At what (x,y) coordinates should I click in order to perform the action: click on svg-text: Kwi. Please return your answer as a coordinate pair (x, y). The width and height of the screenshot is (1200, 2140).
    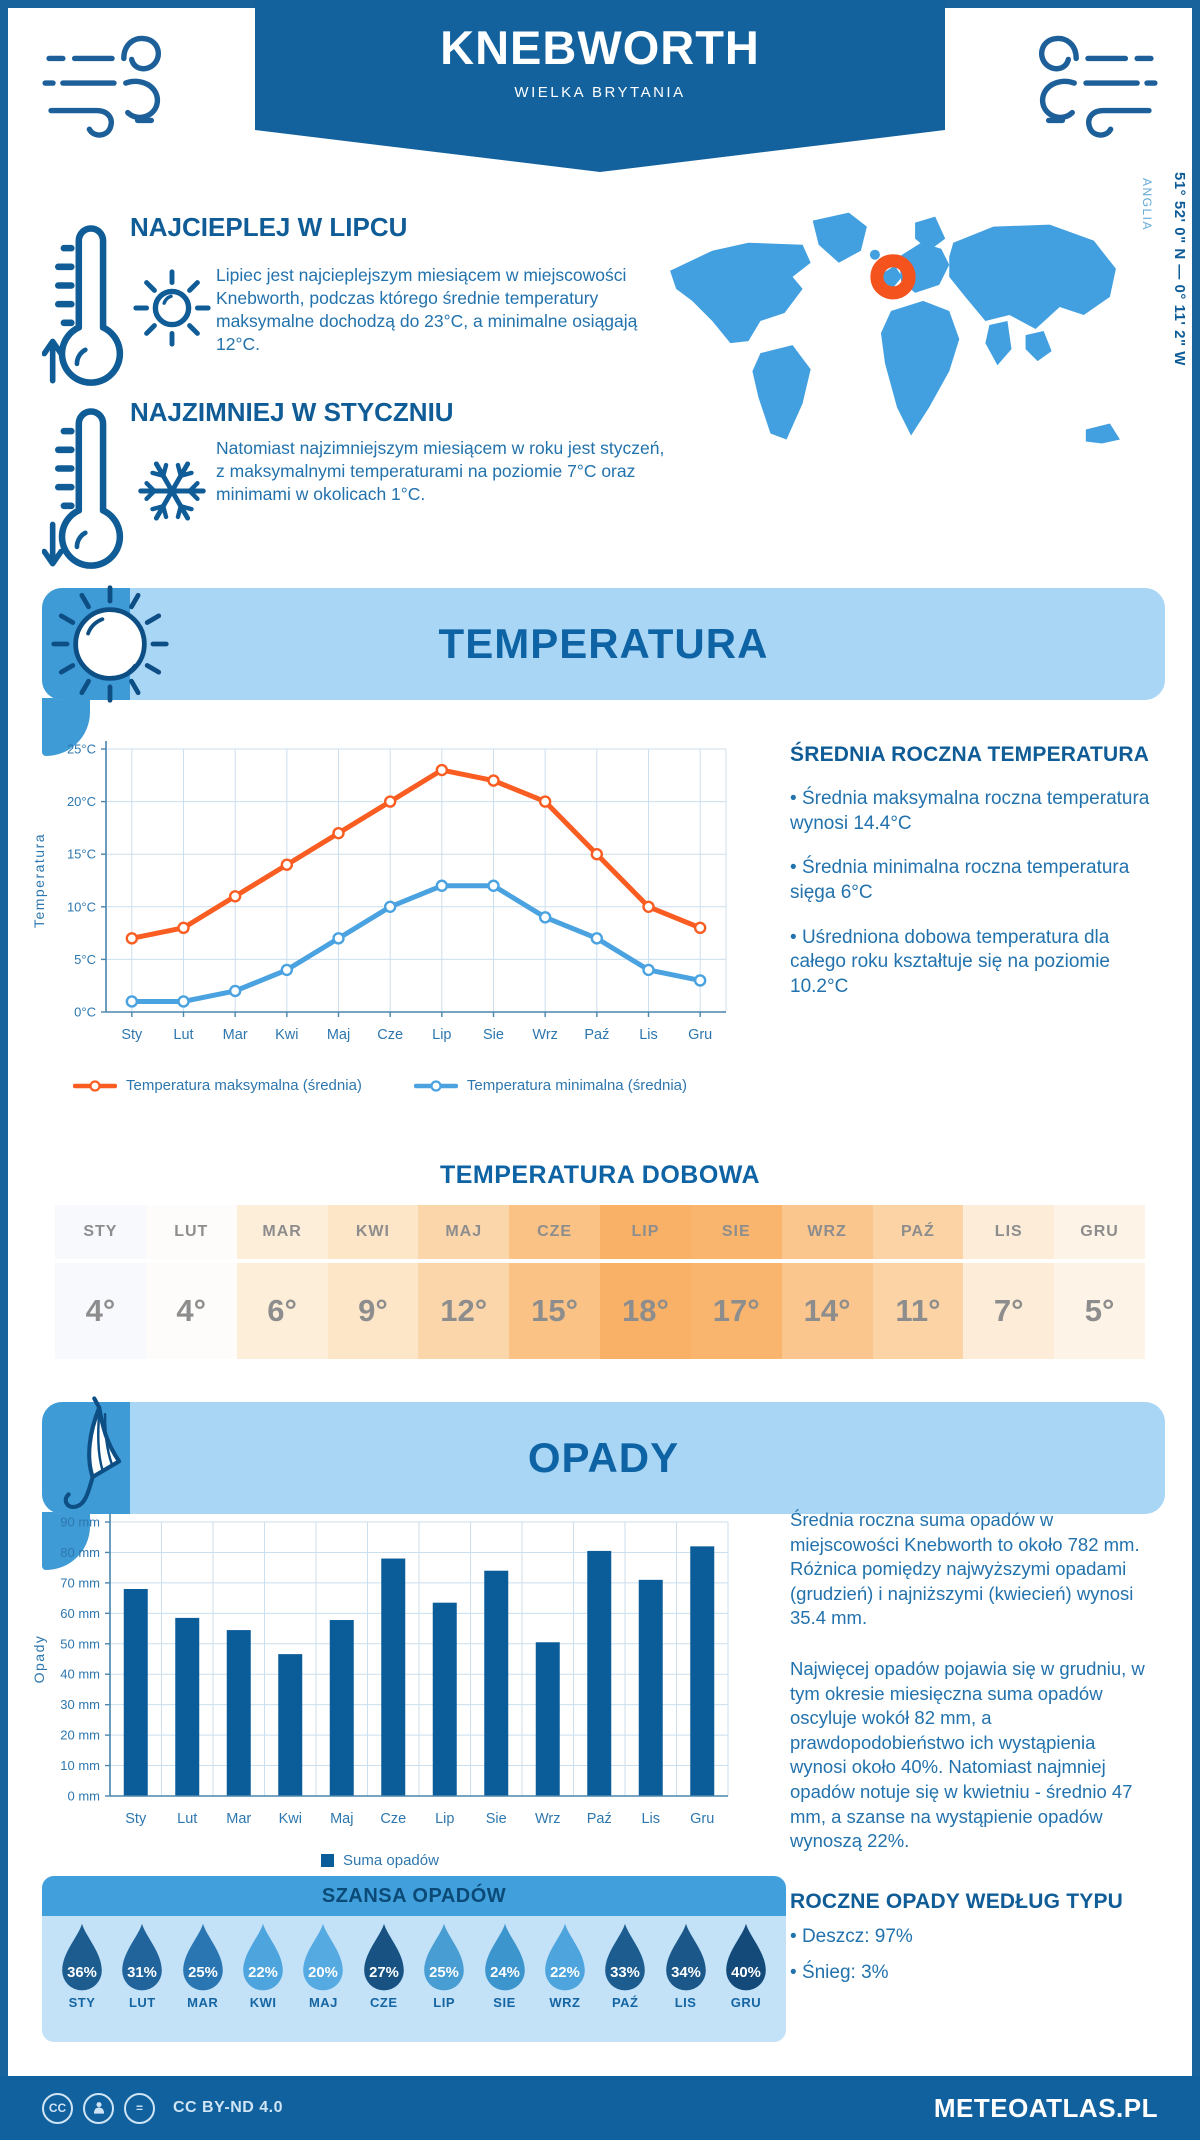
    Looking at the image, I should click on (286, 1035).